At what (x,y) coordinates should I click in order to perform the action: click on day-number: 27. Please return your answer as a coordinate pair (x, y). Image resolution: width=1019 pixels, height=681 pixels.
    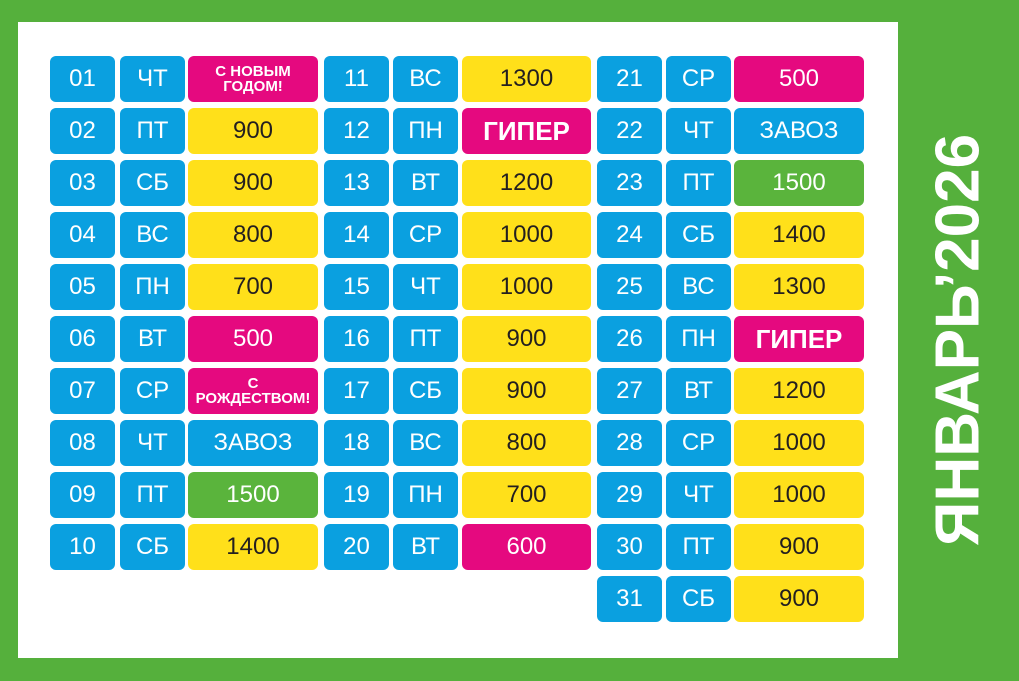
    Looking at the image, I should click on (629, 391).